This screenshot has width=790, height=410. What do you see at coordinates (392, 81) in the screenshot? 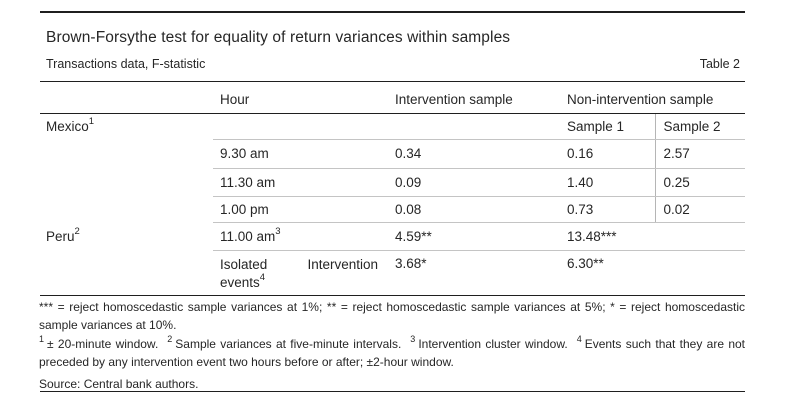
I see `header-rule` at bounding box center [392, 81].